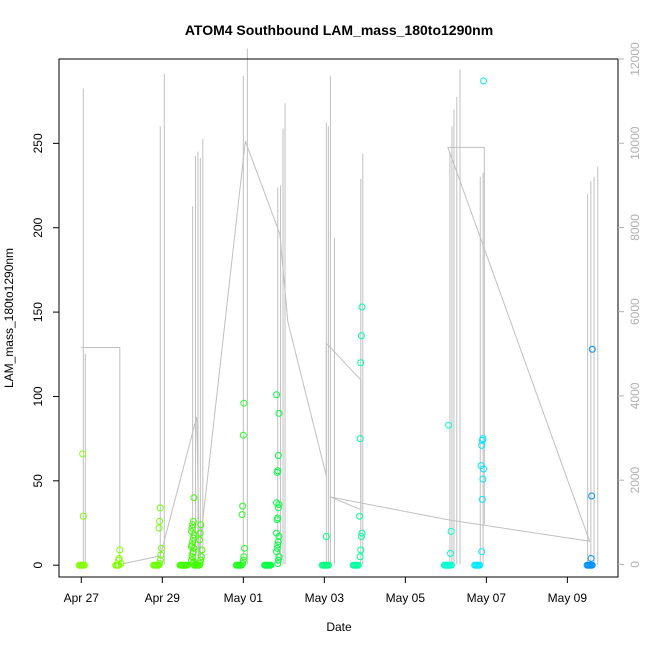 This screenshot has height=655, width=650. What do you see at coordinates (635, 479) in the screenshot?
I see `y2-tick-label-1: 2000` at bounding box center [635, 479].